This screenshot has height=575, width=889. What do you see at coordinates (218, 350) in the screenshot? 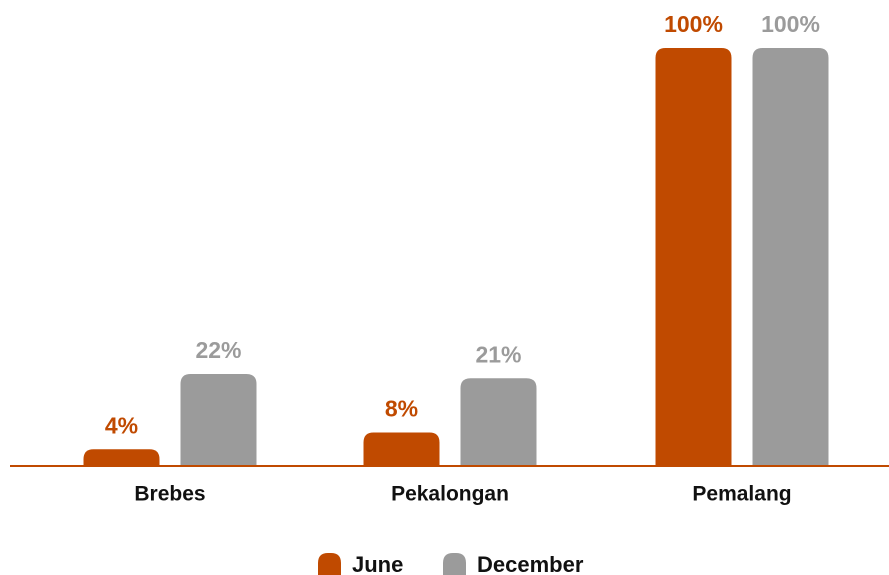
I see `data-label: 22%` at bounding box center [218, 350].